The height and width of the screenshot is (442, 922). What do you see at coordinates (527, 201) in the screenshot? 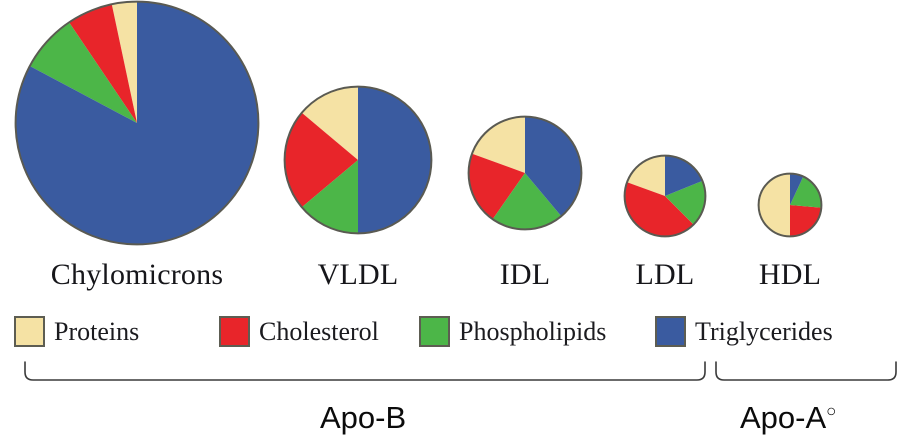
I see `pie-slice-idl-phospholipids` at bounding box center [527, 201].